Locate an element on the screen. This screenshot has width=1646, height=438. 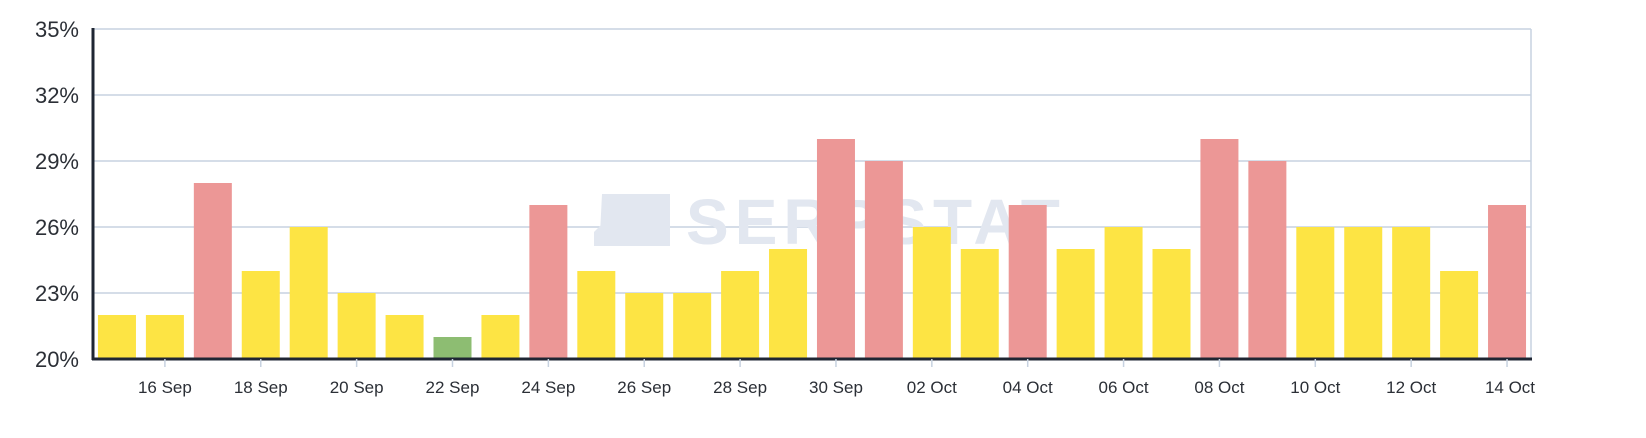
bar-08-oct is located at coordinates (1219, 249).